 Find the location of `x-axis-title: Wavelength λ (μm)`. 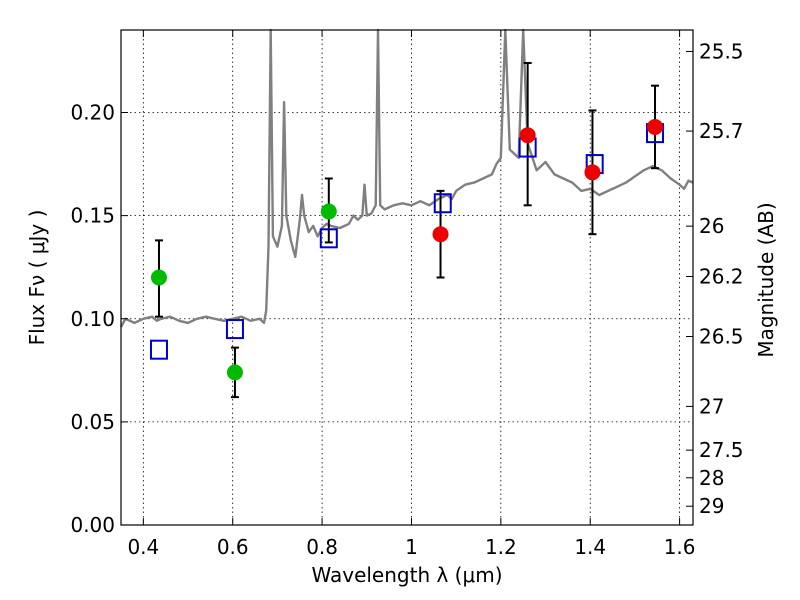

x-axis-title: Wavelength λ (μm) is located at coordinates (406, 575).